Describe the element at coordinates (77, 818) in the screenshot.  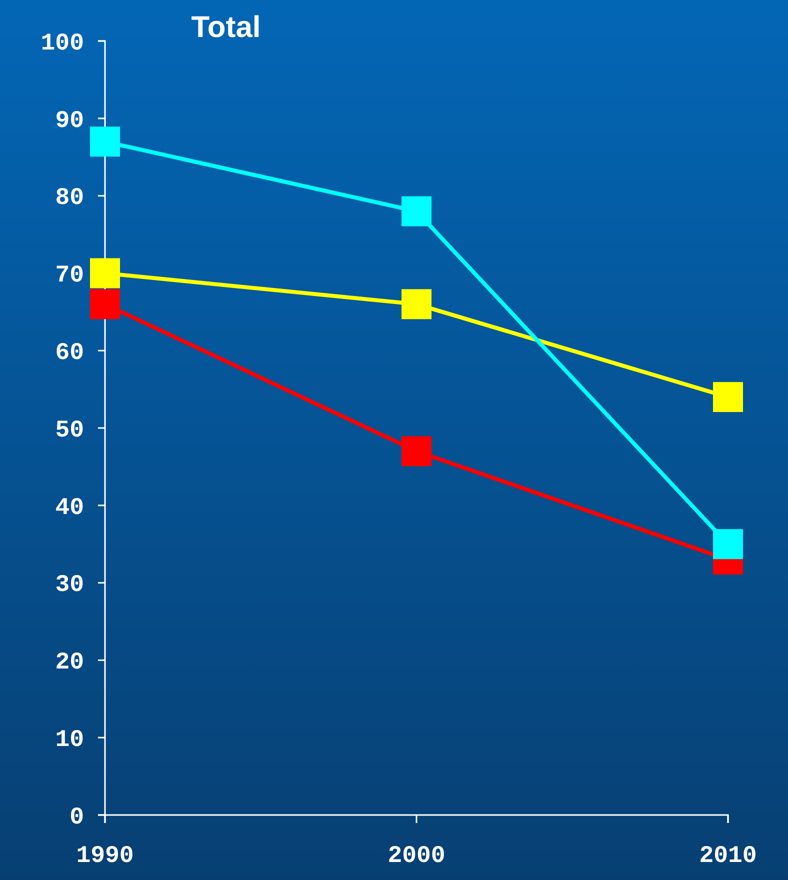
I see `y-tick-label: 0` at that location.